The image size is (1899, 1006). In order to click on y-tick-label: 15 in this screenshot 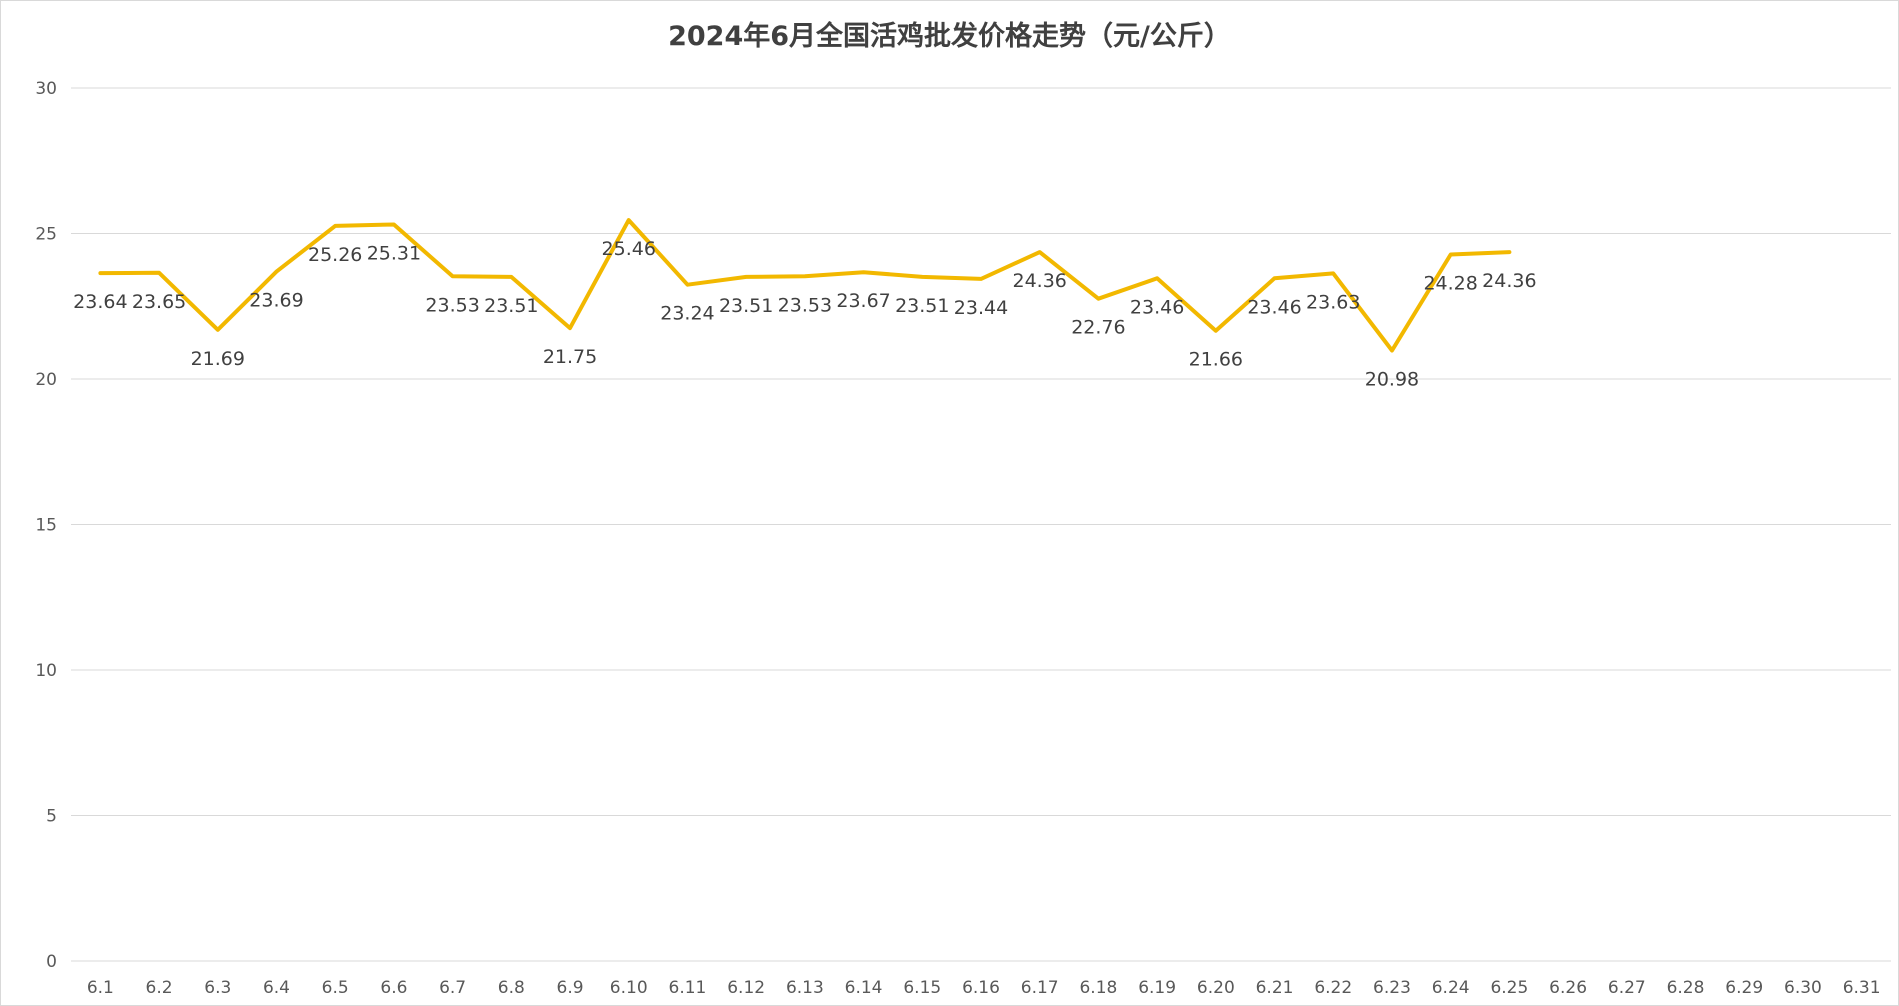, I will do `click(46, 526)`.